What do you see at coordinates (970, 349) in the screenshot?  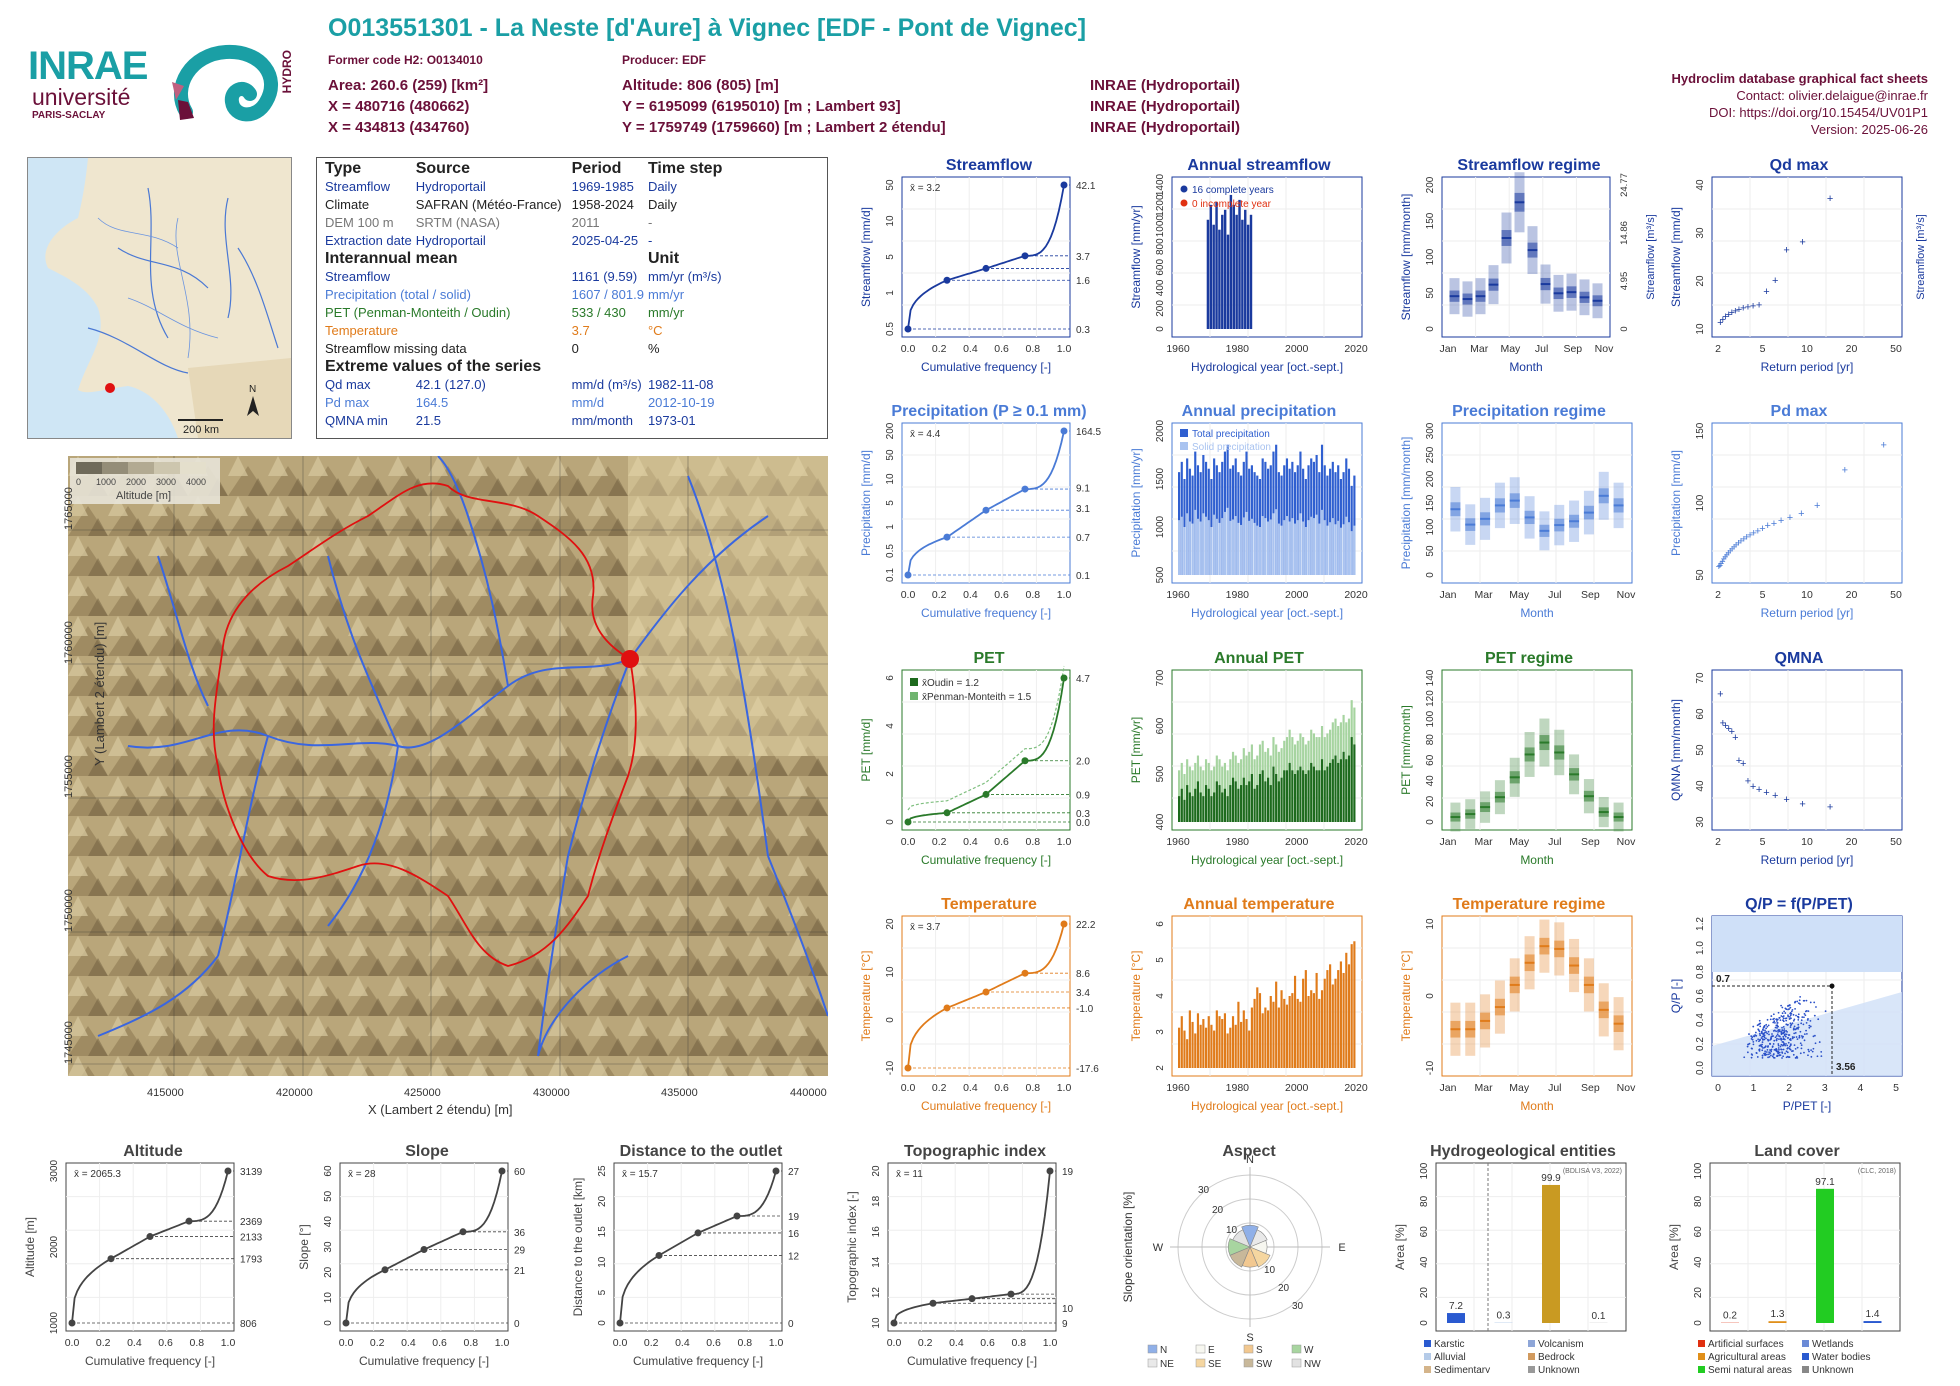 I see `x-tick: 0.4` at bounding box center [970, 349].